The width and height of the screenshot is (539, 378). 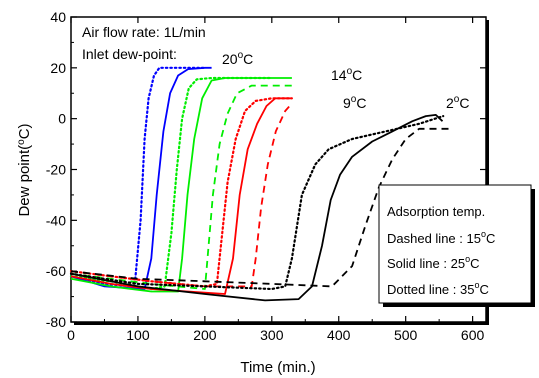 I want to click on y-axis-label-degree: o, so click(x=21, y=142).